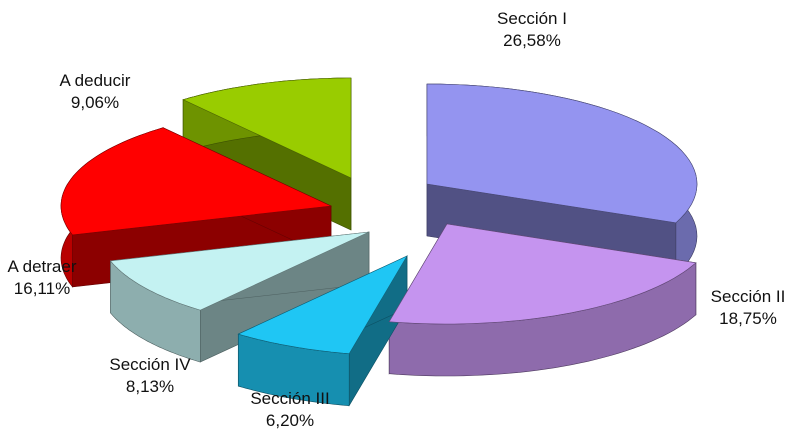 Image resolution: width=798 pixels, height=435 pixels. What do you see at coordinates (532, 40) in the screenshot?
I see `label-value-secci-n-i: 26,58%` at bounding box center [532, 40].